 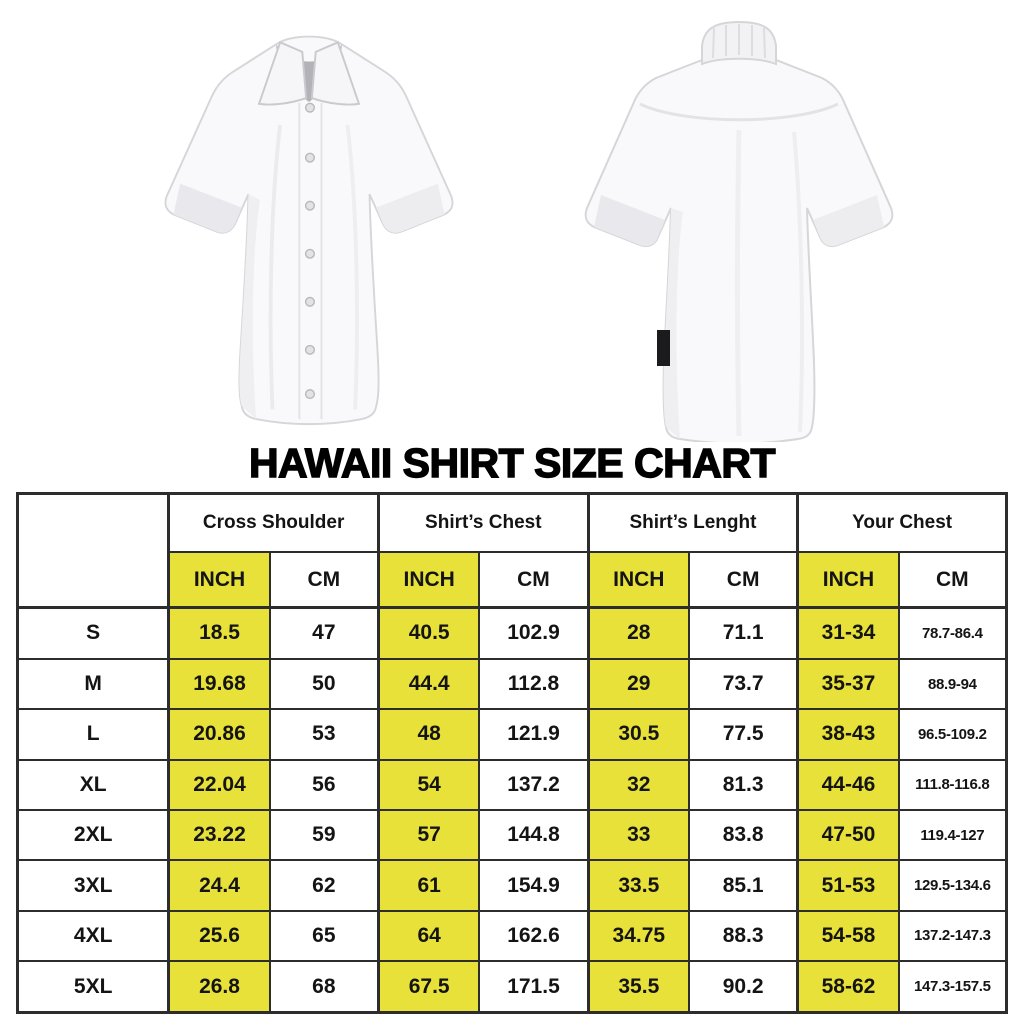 I want to click on size-cell: L, so click(x=93, y=734).